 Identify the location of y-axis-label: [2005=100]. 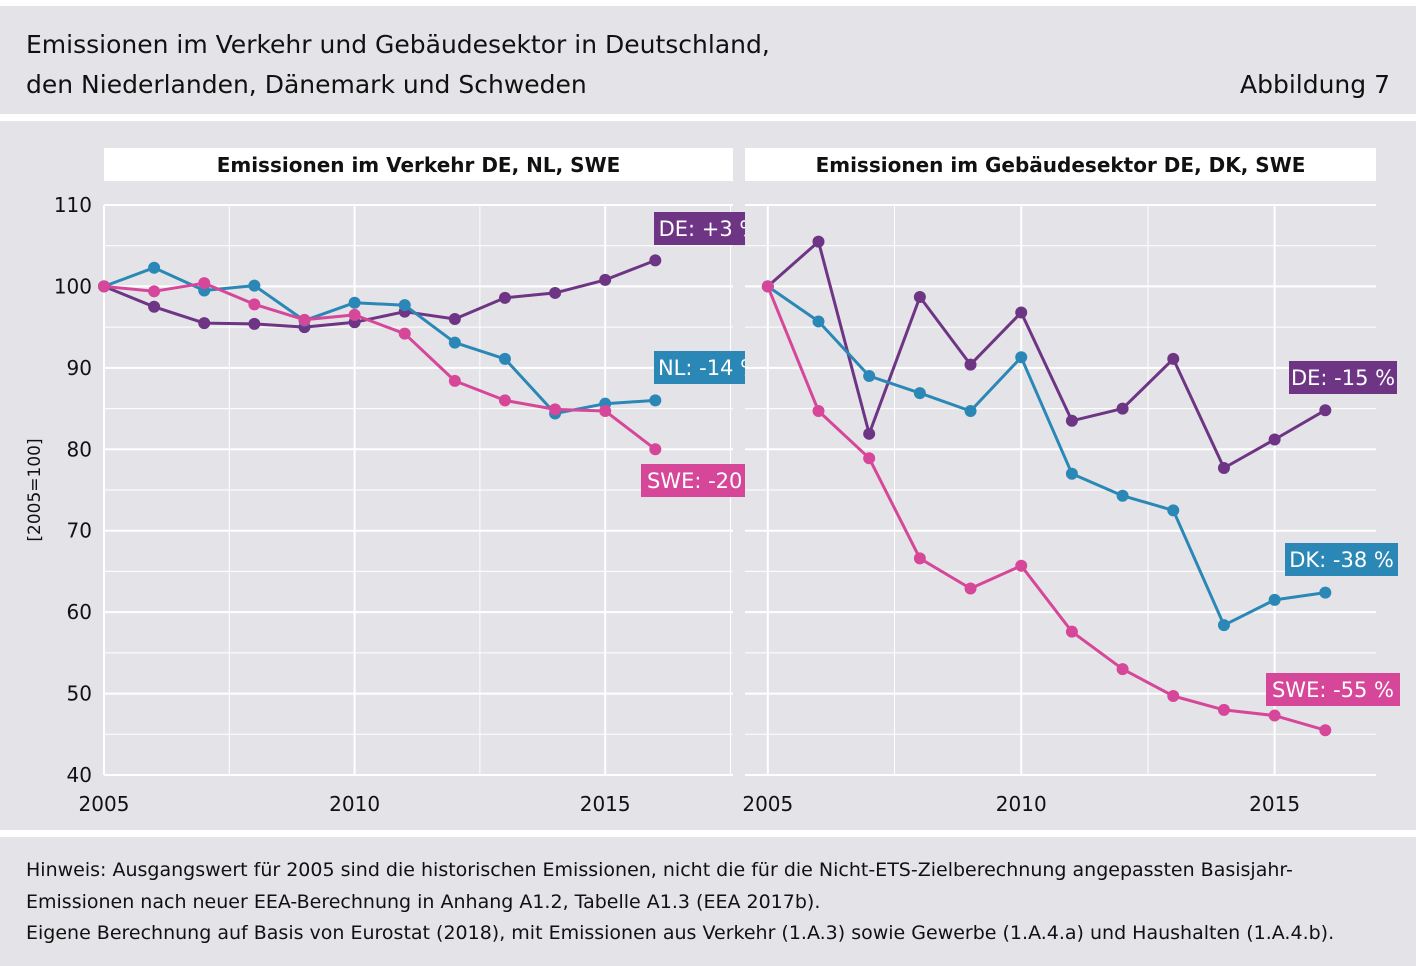
(35, 489).